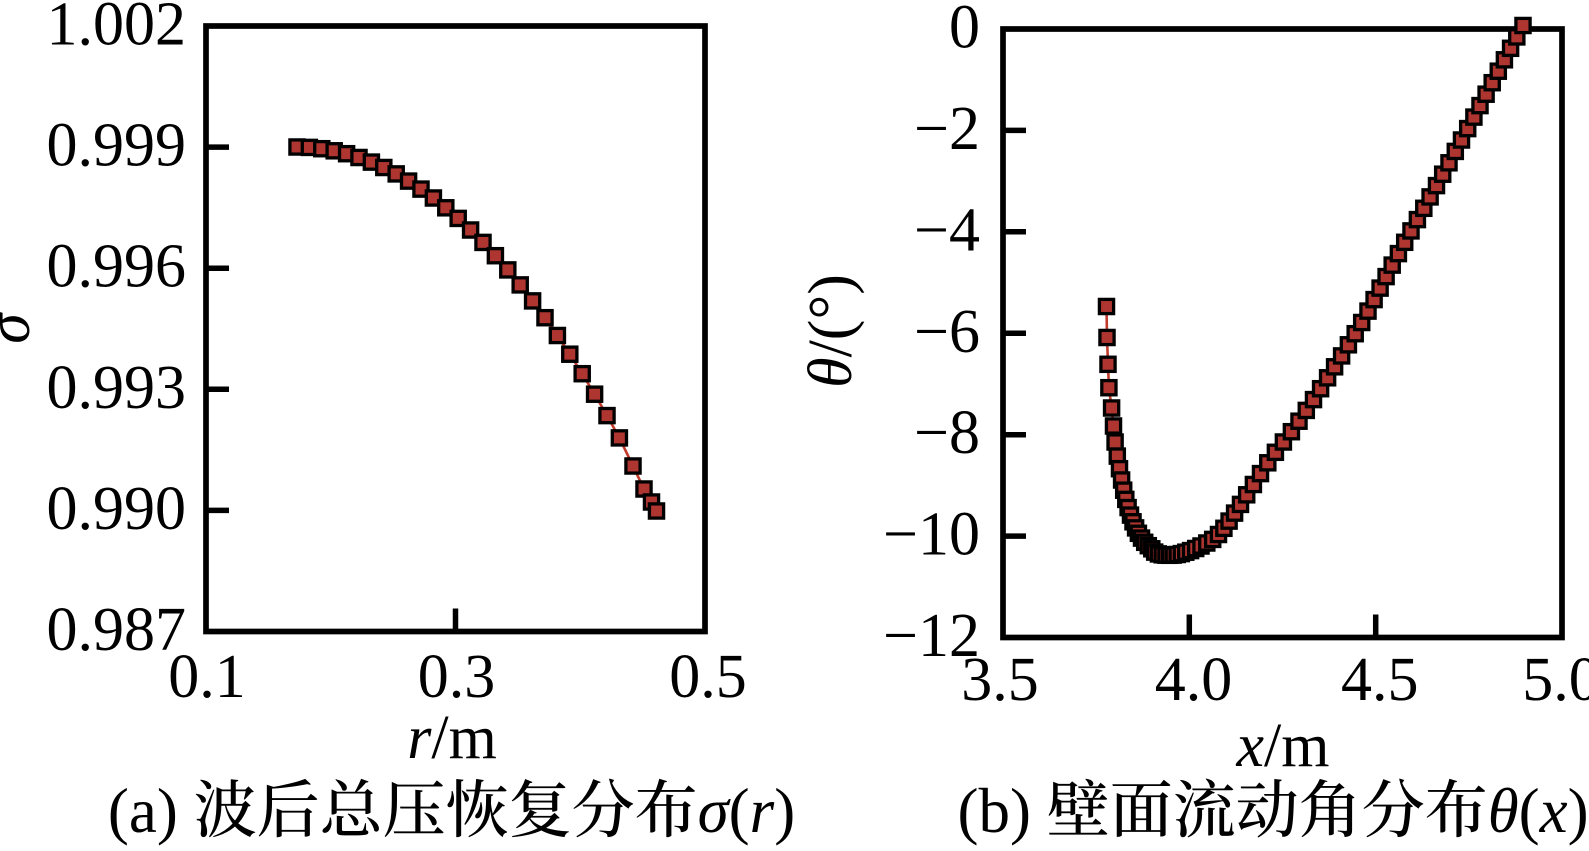 The width and height of the screenshot is (1589, 851). Describe the element at coordinates (1538, 811) in the screenshot. I see `svg-text: θ(x)` at that location.